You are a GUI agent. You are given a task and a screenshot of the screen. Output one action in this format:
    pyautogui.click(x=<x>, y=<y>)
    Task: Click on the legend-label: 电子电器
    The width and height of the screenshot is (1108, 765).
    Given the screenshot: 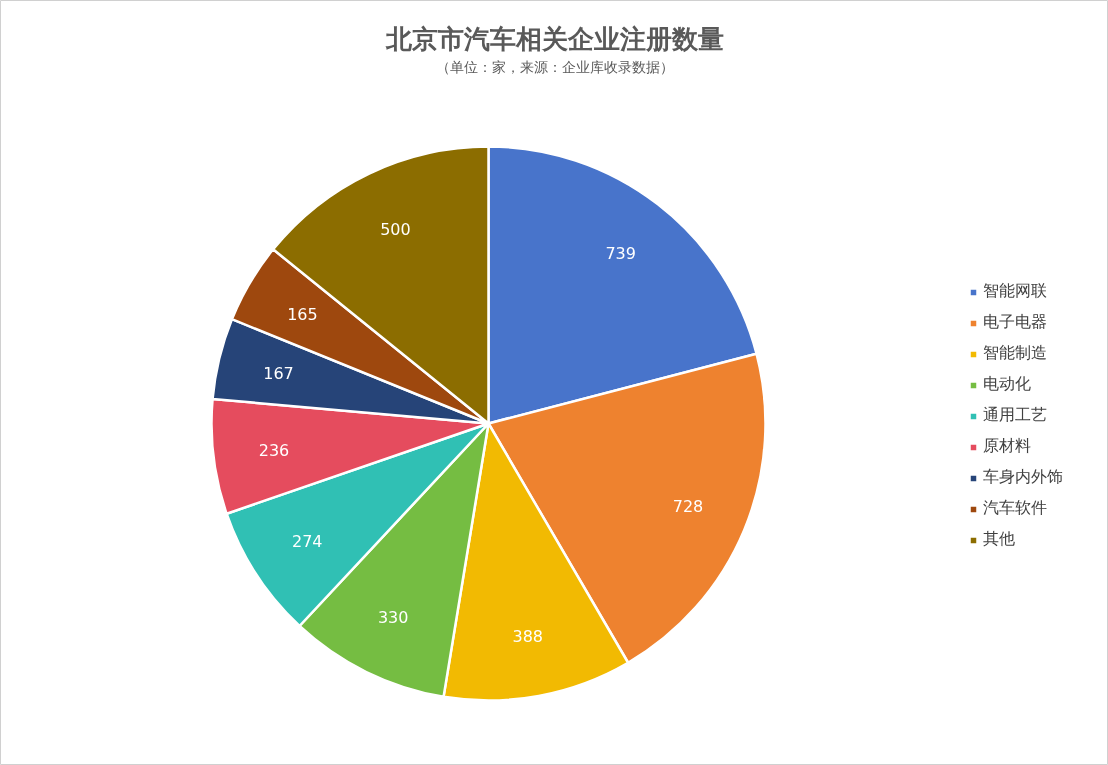 What is the action you would take?
    pyautogui.click(x=1015, y=322)
    